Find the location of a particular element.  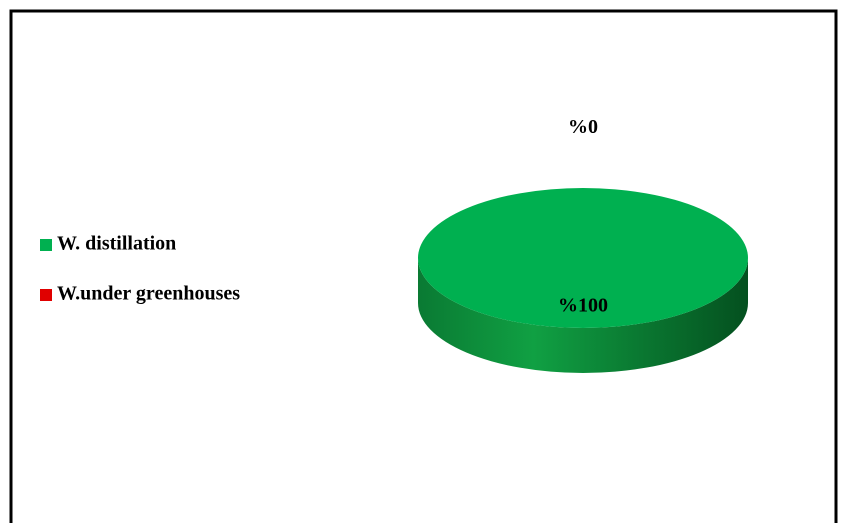

slice-side is located at coordinates (583, 315).